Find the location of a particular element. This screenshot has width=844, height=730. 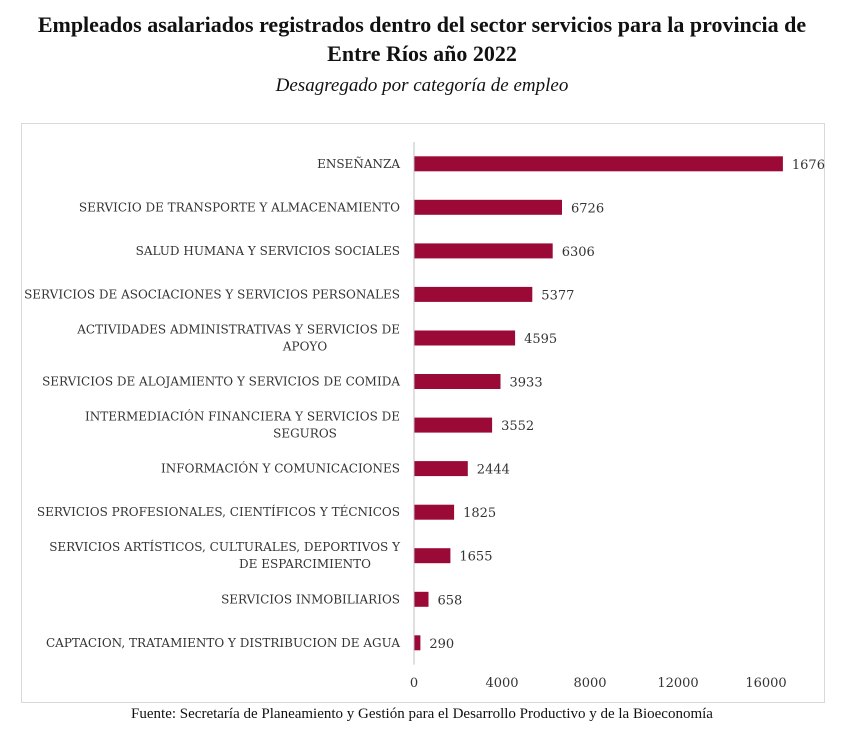

category-label: INFORMACIÓN Y COMUNICACIONES is located at coordinates (280, 468).